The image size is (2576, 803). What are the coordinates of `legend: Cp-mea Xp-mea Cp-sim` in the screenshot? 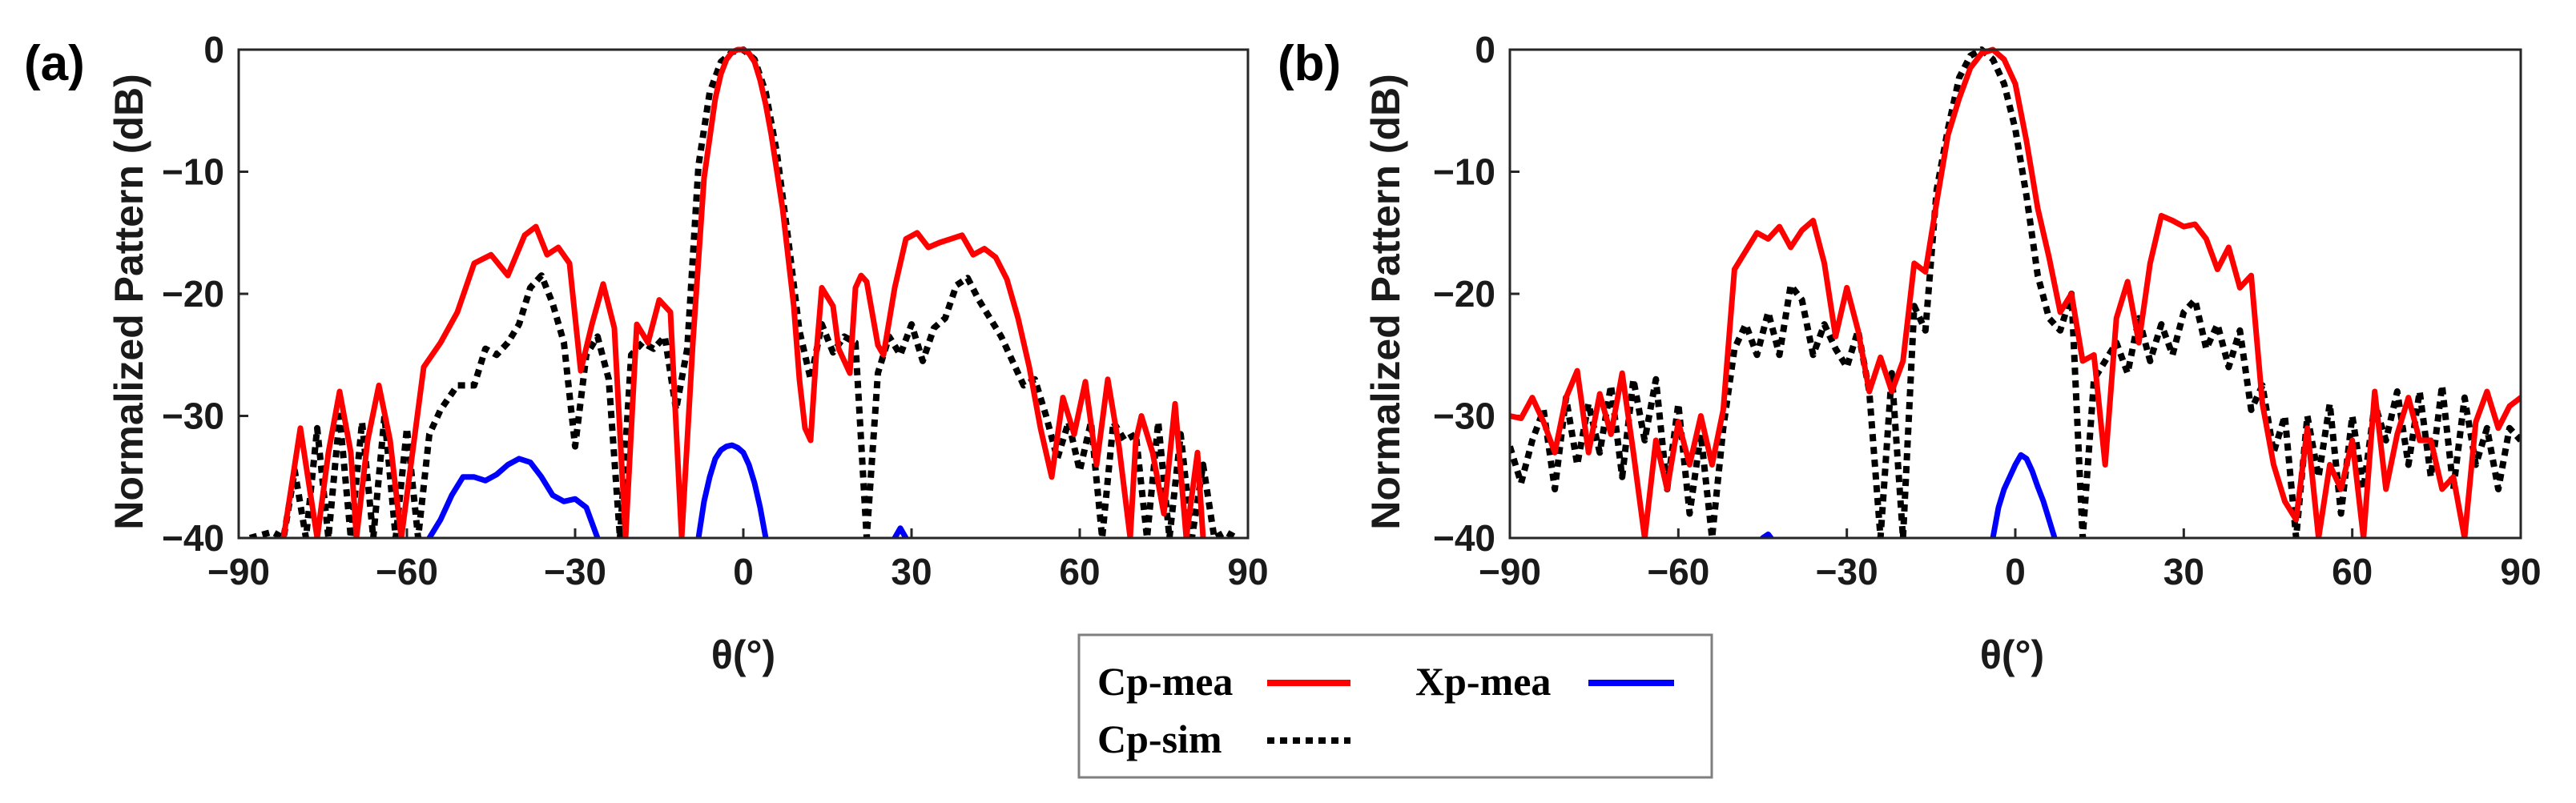 It's located at (1395, 706).